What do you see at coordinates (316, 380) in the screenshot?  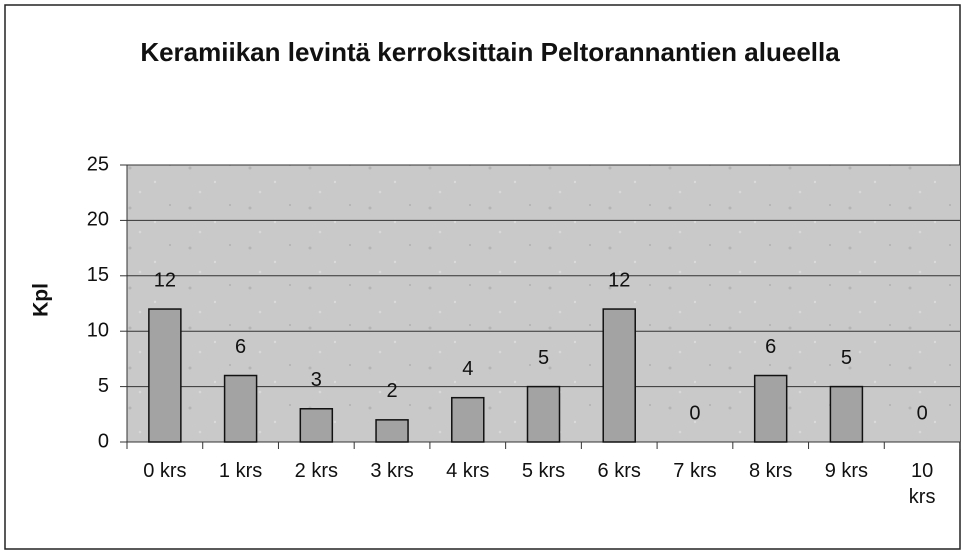 I see `data-label: 3` at bounding box center [316, 380].